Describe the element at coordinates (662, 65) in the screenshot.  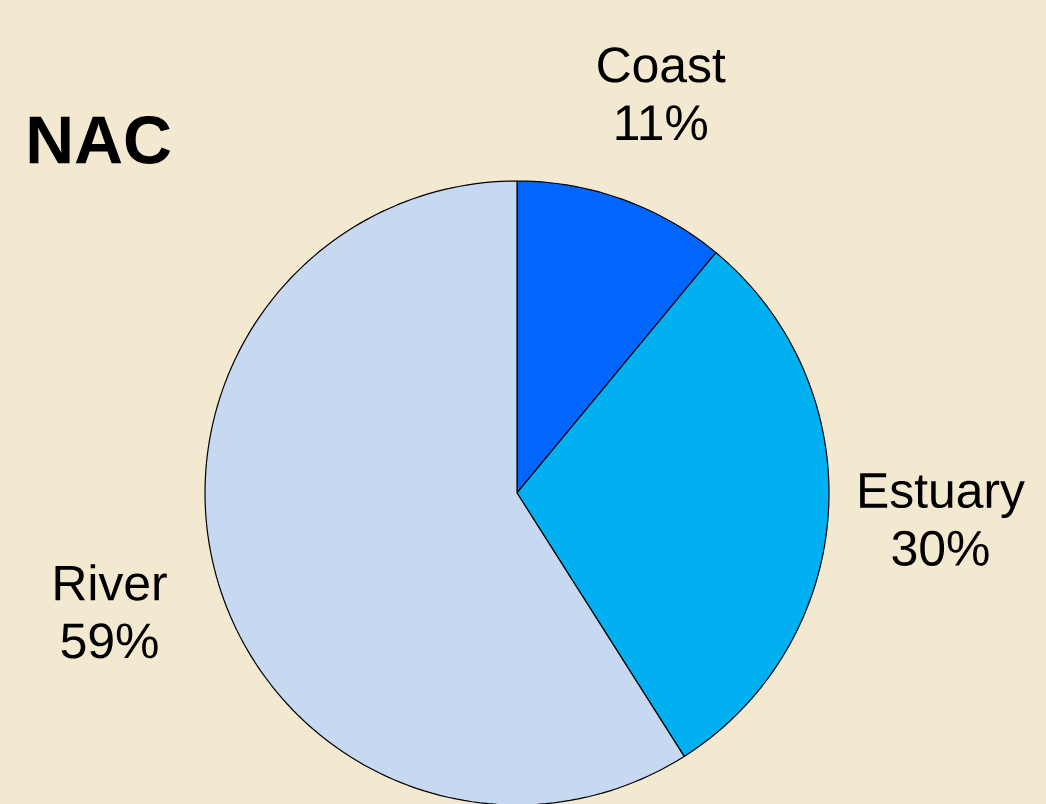
I see `slice-label: Coast` at that location.